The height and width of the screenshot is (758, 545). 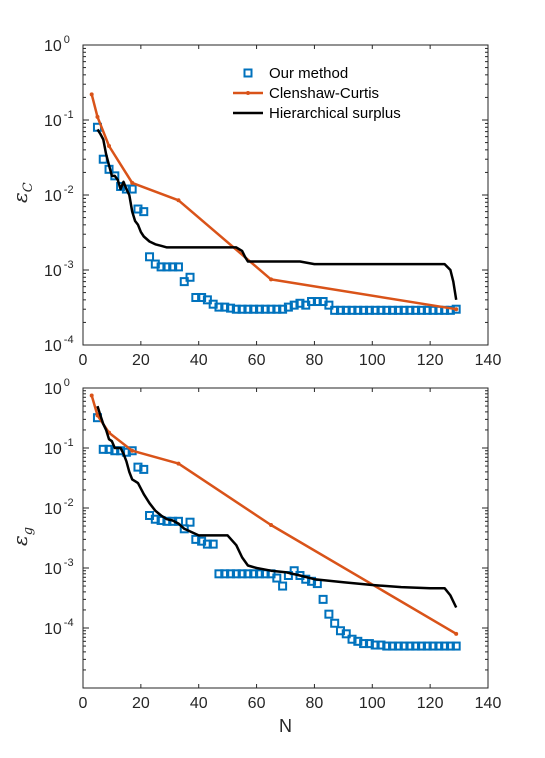 What do you see at coordinates (83, 360) in the screenshot?
I see `x-tick-label: 0` at bounding box center [83, 360].